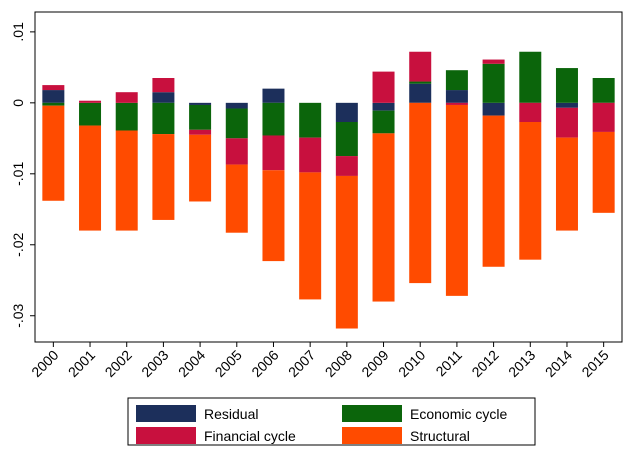 The image size is (624, 451). What do you see at coordinates (411, 363) in the screenshot?
I see `x-tick-label: 2010` at bounding box center [411, 363].